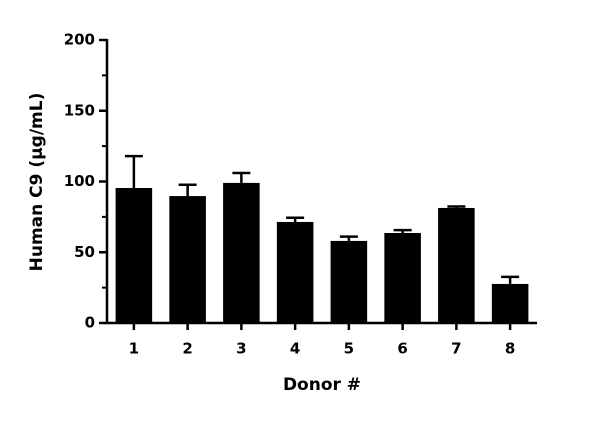 Image resolution: width=600 pixels, height=426 pixels. What do you see at coordinates (322, 385) in the screenshot?
I see `x-axis-title: Donor #` at bounding box center [322, 385].